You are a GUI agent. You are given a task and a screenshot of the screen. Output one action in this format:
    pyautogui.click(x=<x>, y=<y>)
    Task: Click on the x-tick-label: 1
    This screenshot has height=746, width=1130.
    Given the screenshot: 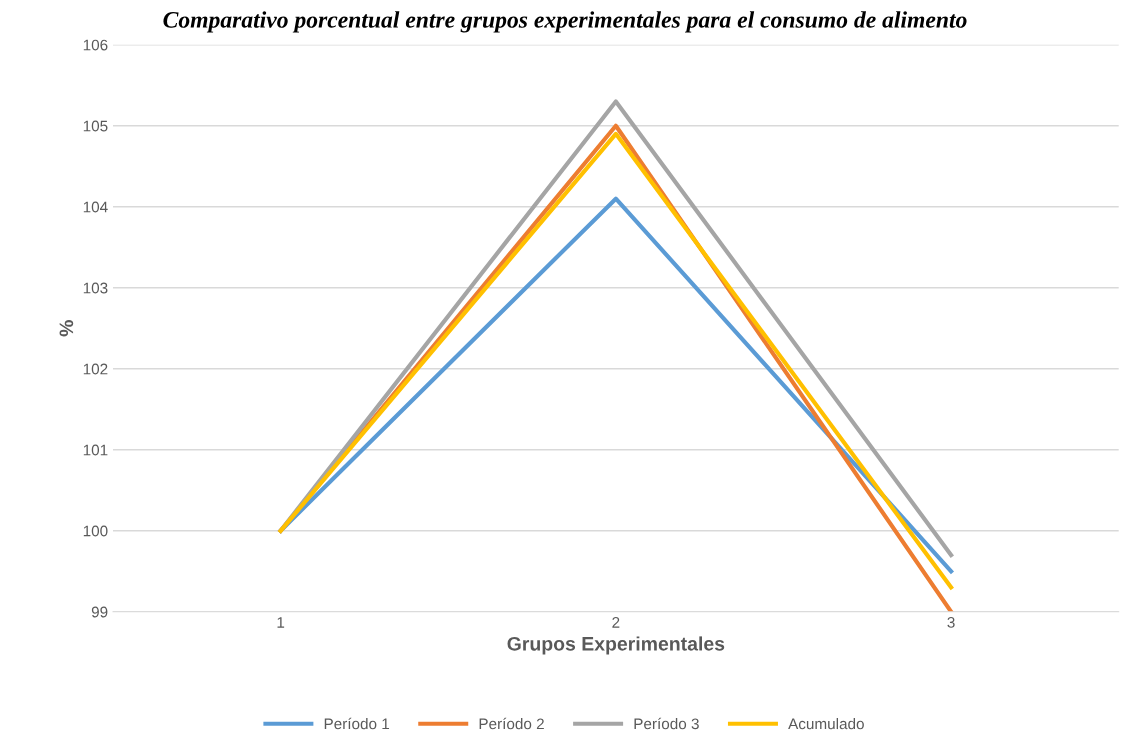 What is the action you would take?
    pyautogui.click(x=281, y=622)
    